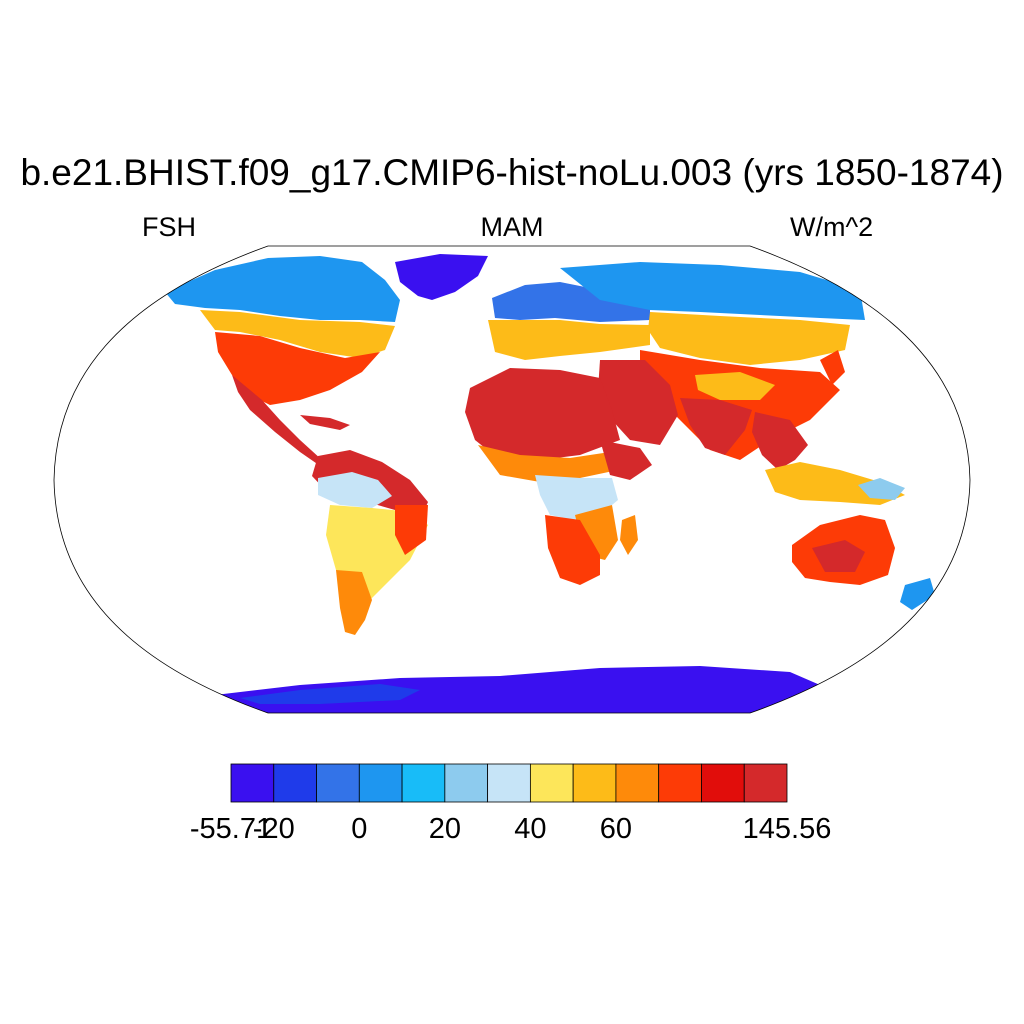 The image size is (1024, 1024). I want to click on new-zealand, so click(917, 594).